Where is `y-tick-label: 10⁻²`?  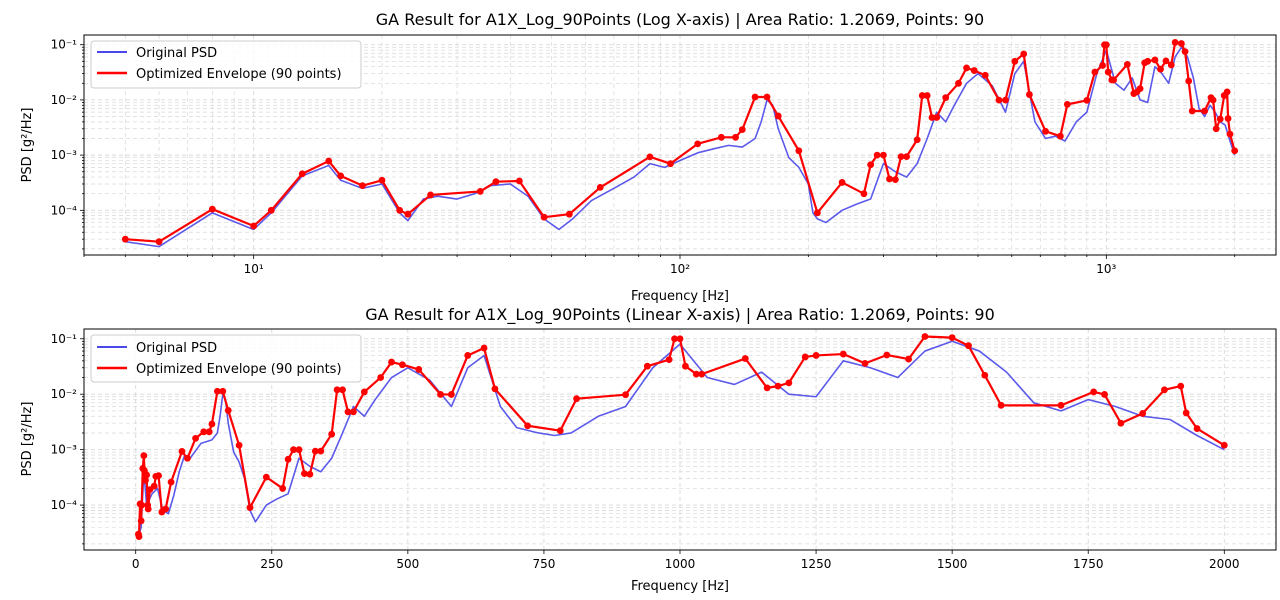 y-tick-label: 10⁻² is located at coordinates (64, 100).